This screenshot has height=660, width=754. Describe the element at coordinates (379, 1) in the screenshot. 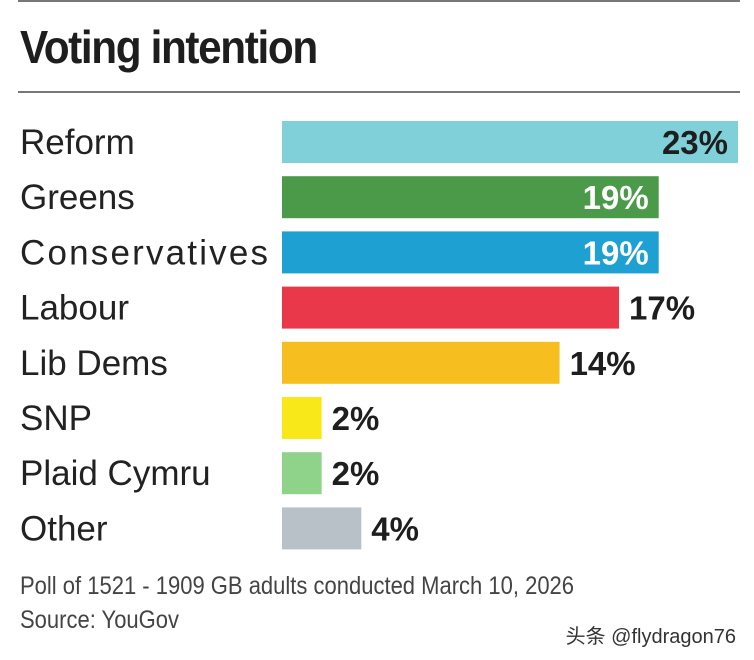

I see `top-rule` at that location.